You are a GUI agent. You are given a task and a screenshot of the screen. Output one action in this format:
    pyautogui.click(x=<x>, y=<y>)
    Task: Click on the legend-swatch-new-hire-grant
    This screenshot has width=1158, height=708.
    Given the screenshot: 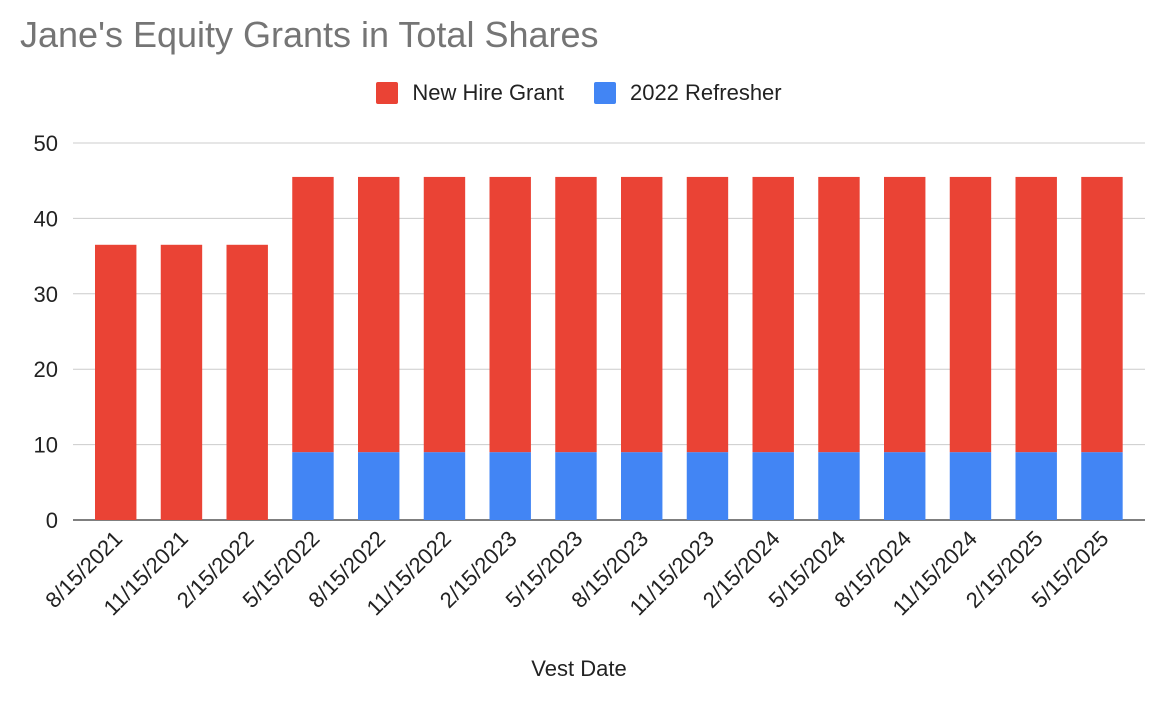 What is the action you would take?
    pyautogui.click(x=387, y=93)
    